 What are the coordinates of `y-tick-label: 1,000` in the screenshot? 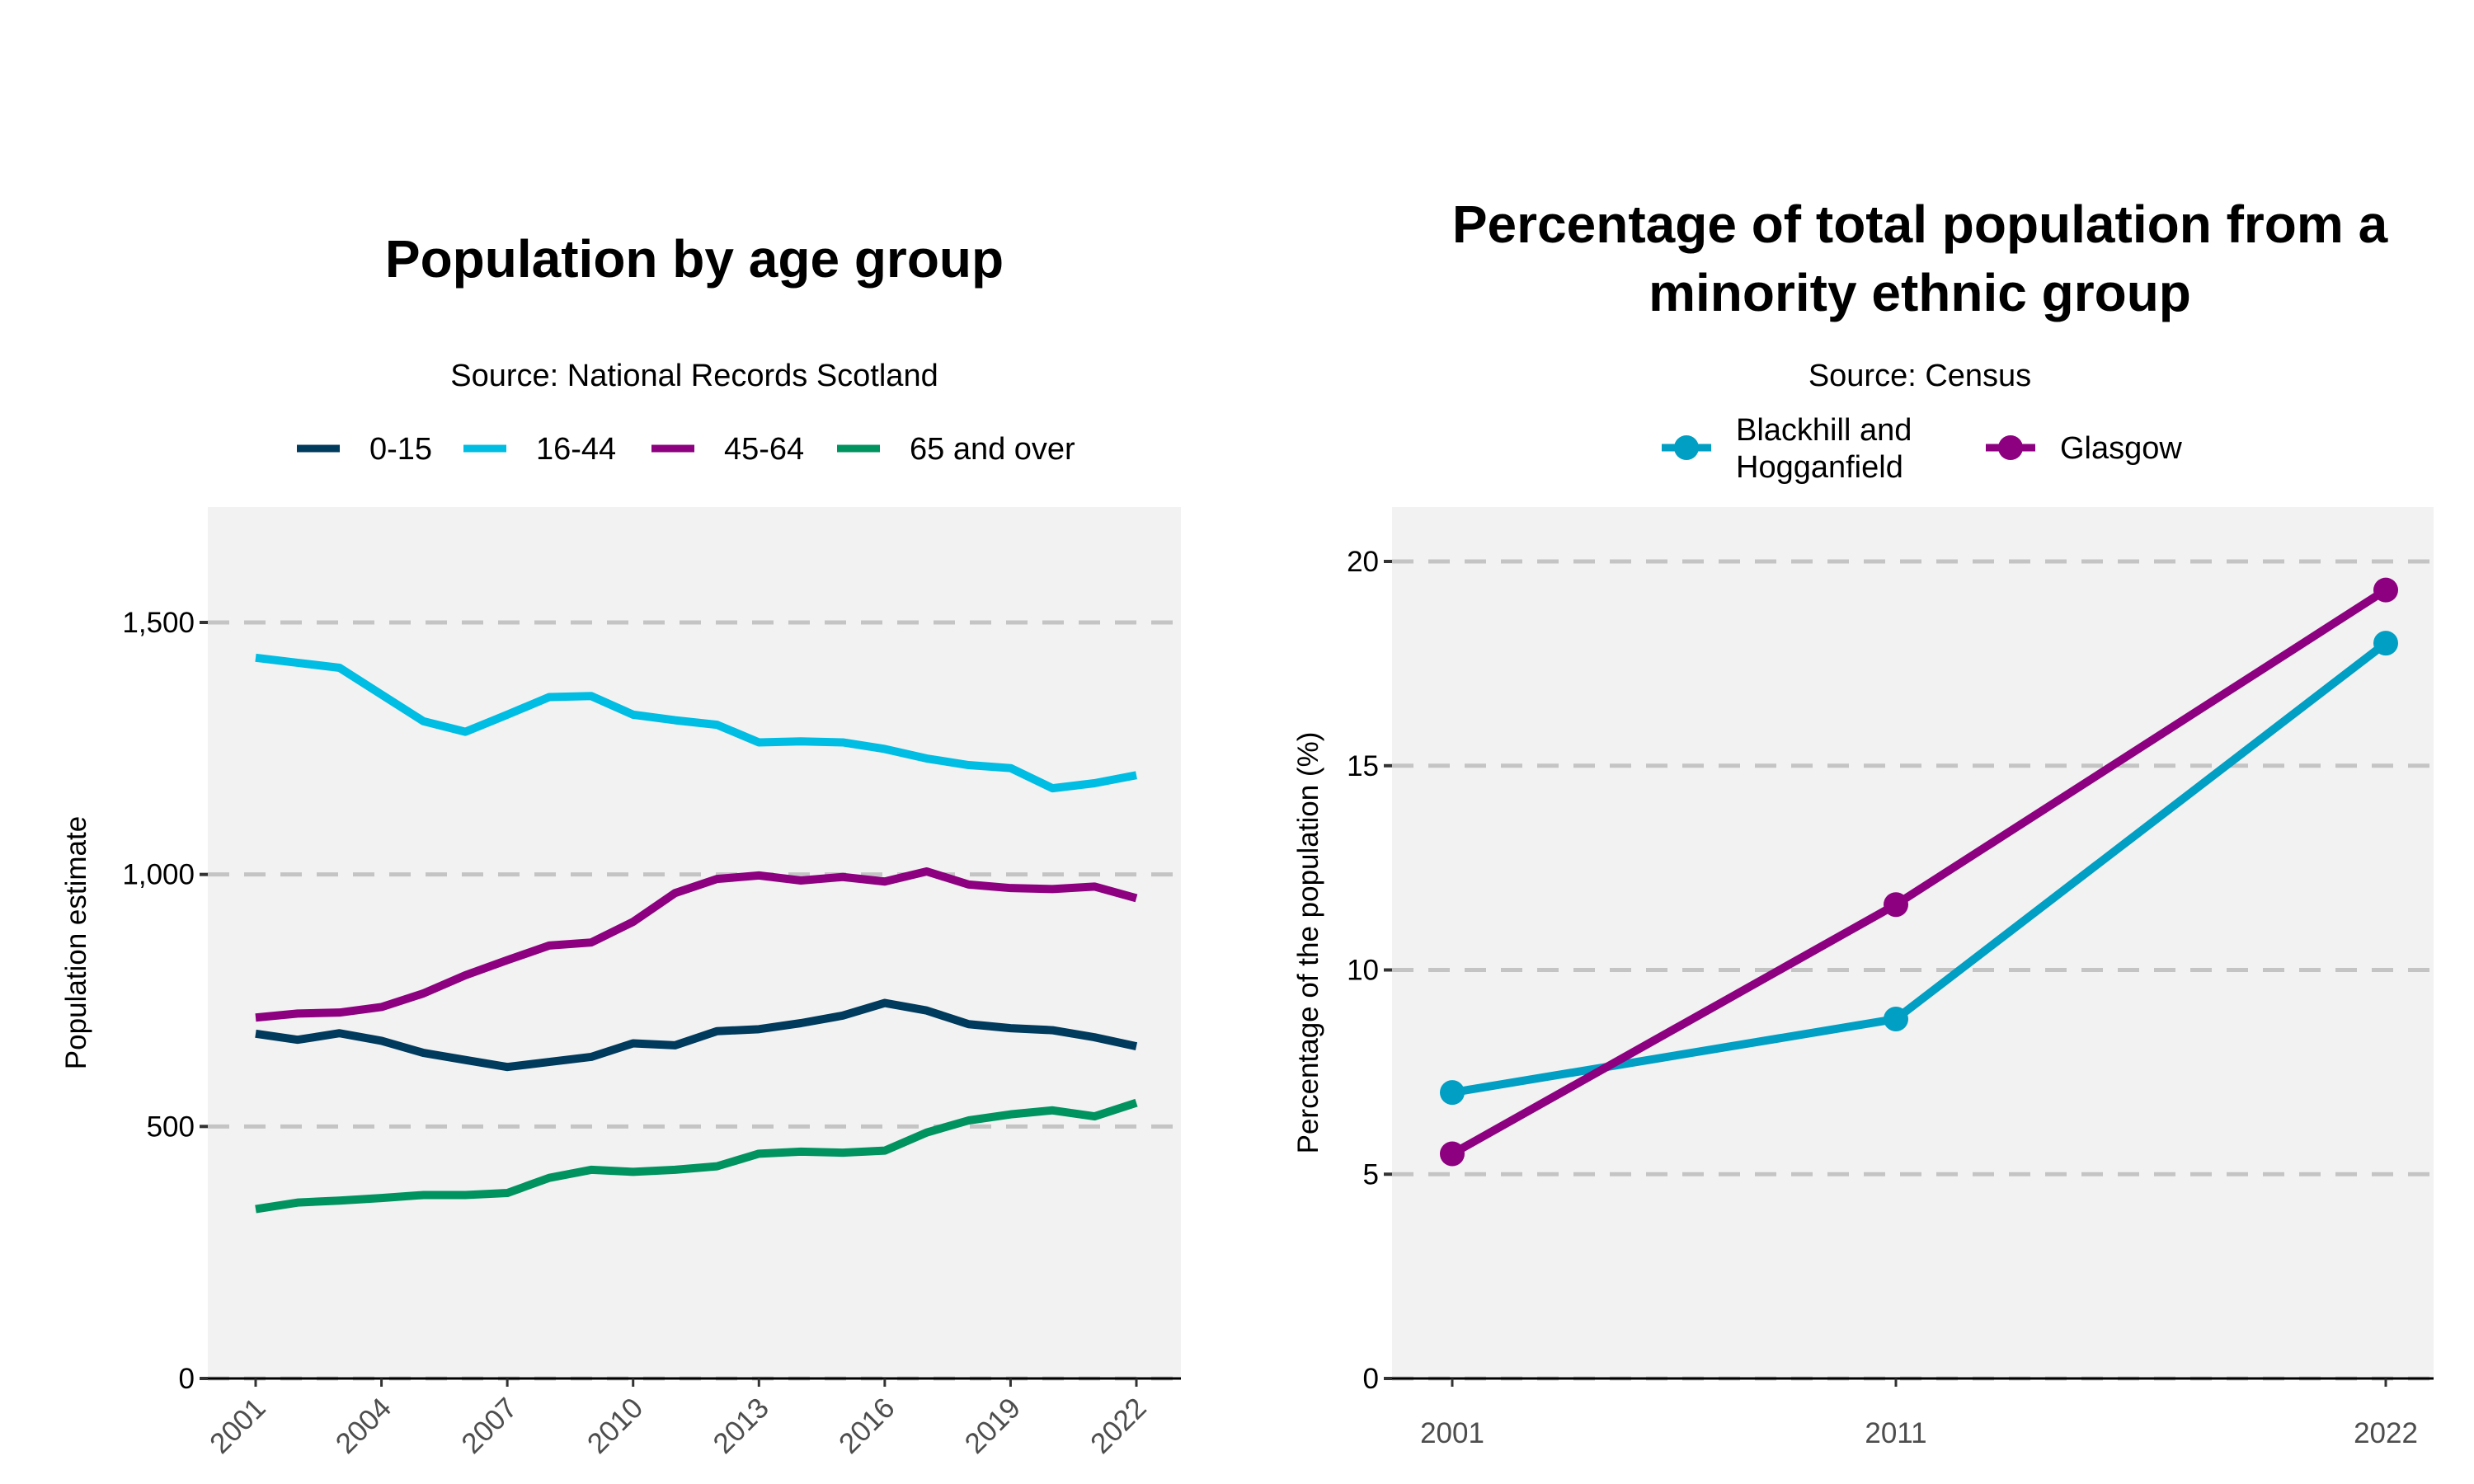 It's located at (158, 875).